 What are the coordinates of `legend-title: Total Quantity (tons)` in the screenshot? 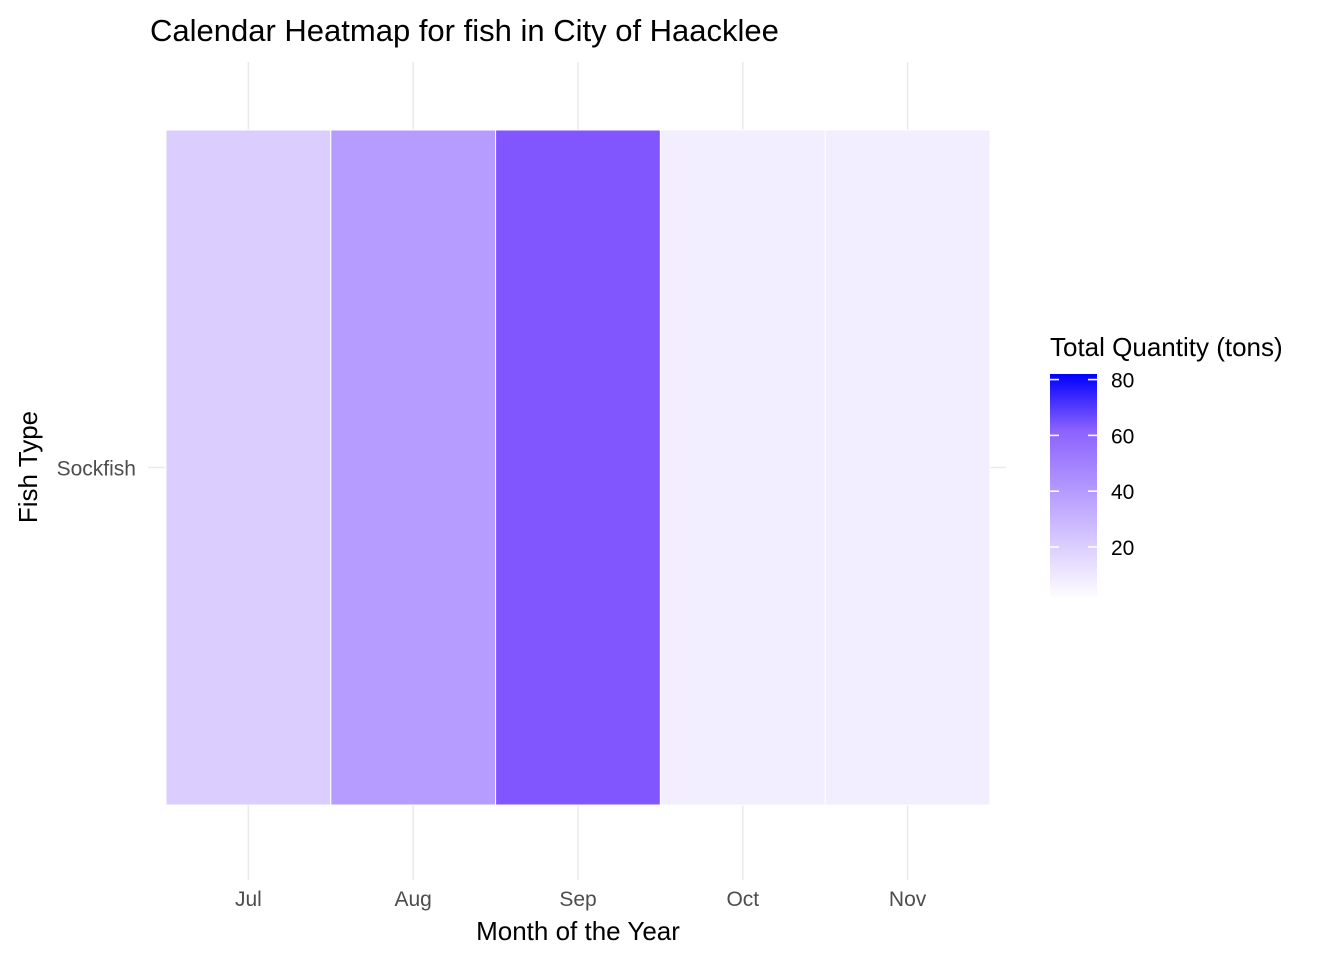 It's located at (1166, 347).